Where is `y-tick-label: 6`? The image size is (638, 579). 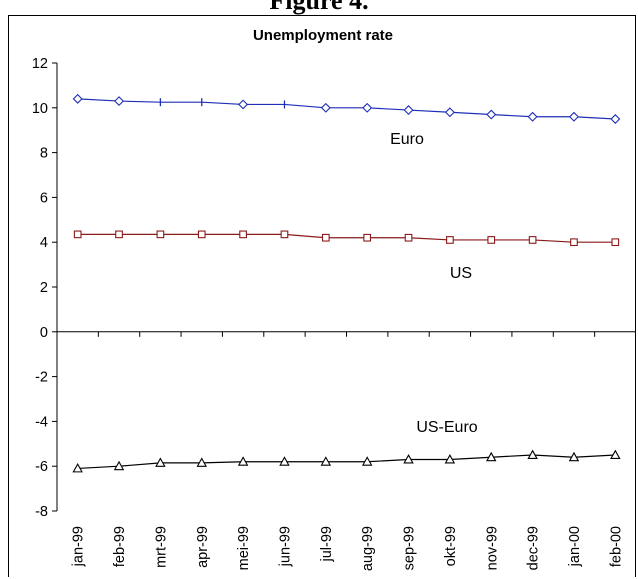
y-tick-label: 6 is located at coordinates (44, 198).